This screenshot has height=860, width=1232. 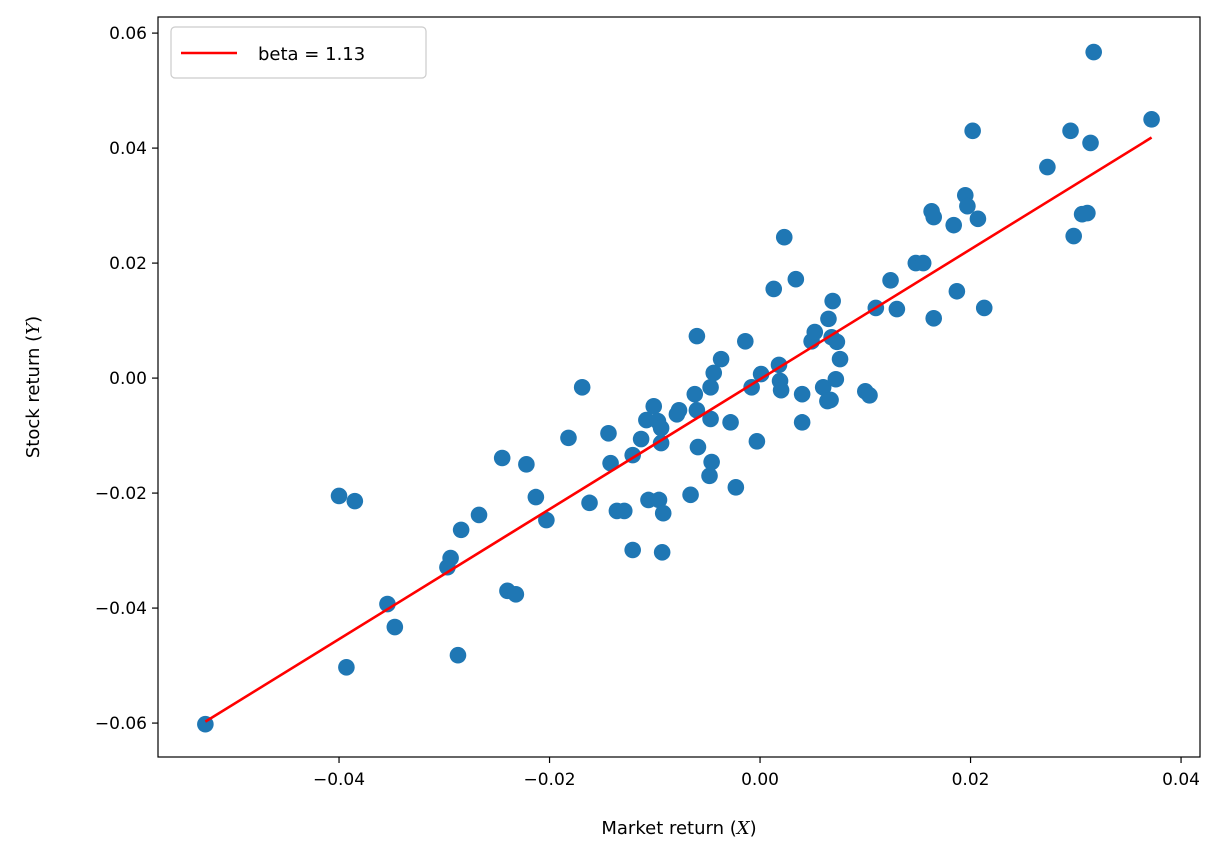 What do you see at coordinates (971, 780) in the screenshot?
I see `x-tick-label: 0.02` at bounding box center [971, 780].